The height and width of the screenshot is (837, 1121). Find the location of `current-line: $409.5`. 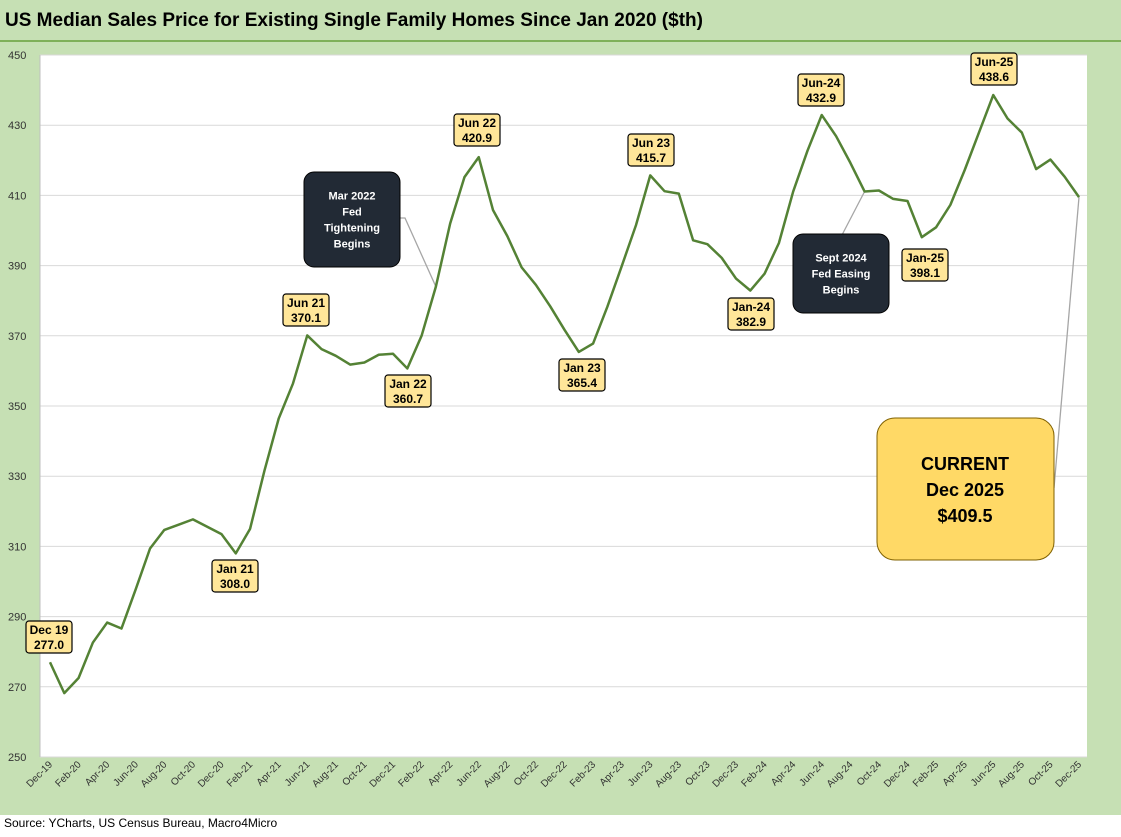

current-line: $409.5 is located at coordinates (964, 516).